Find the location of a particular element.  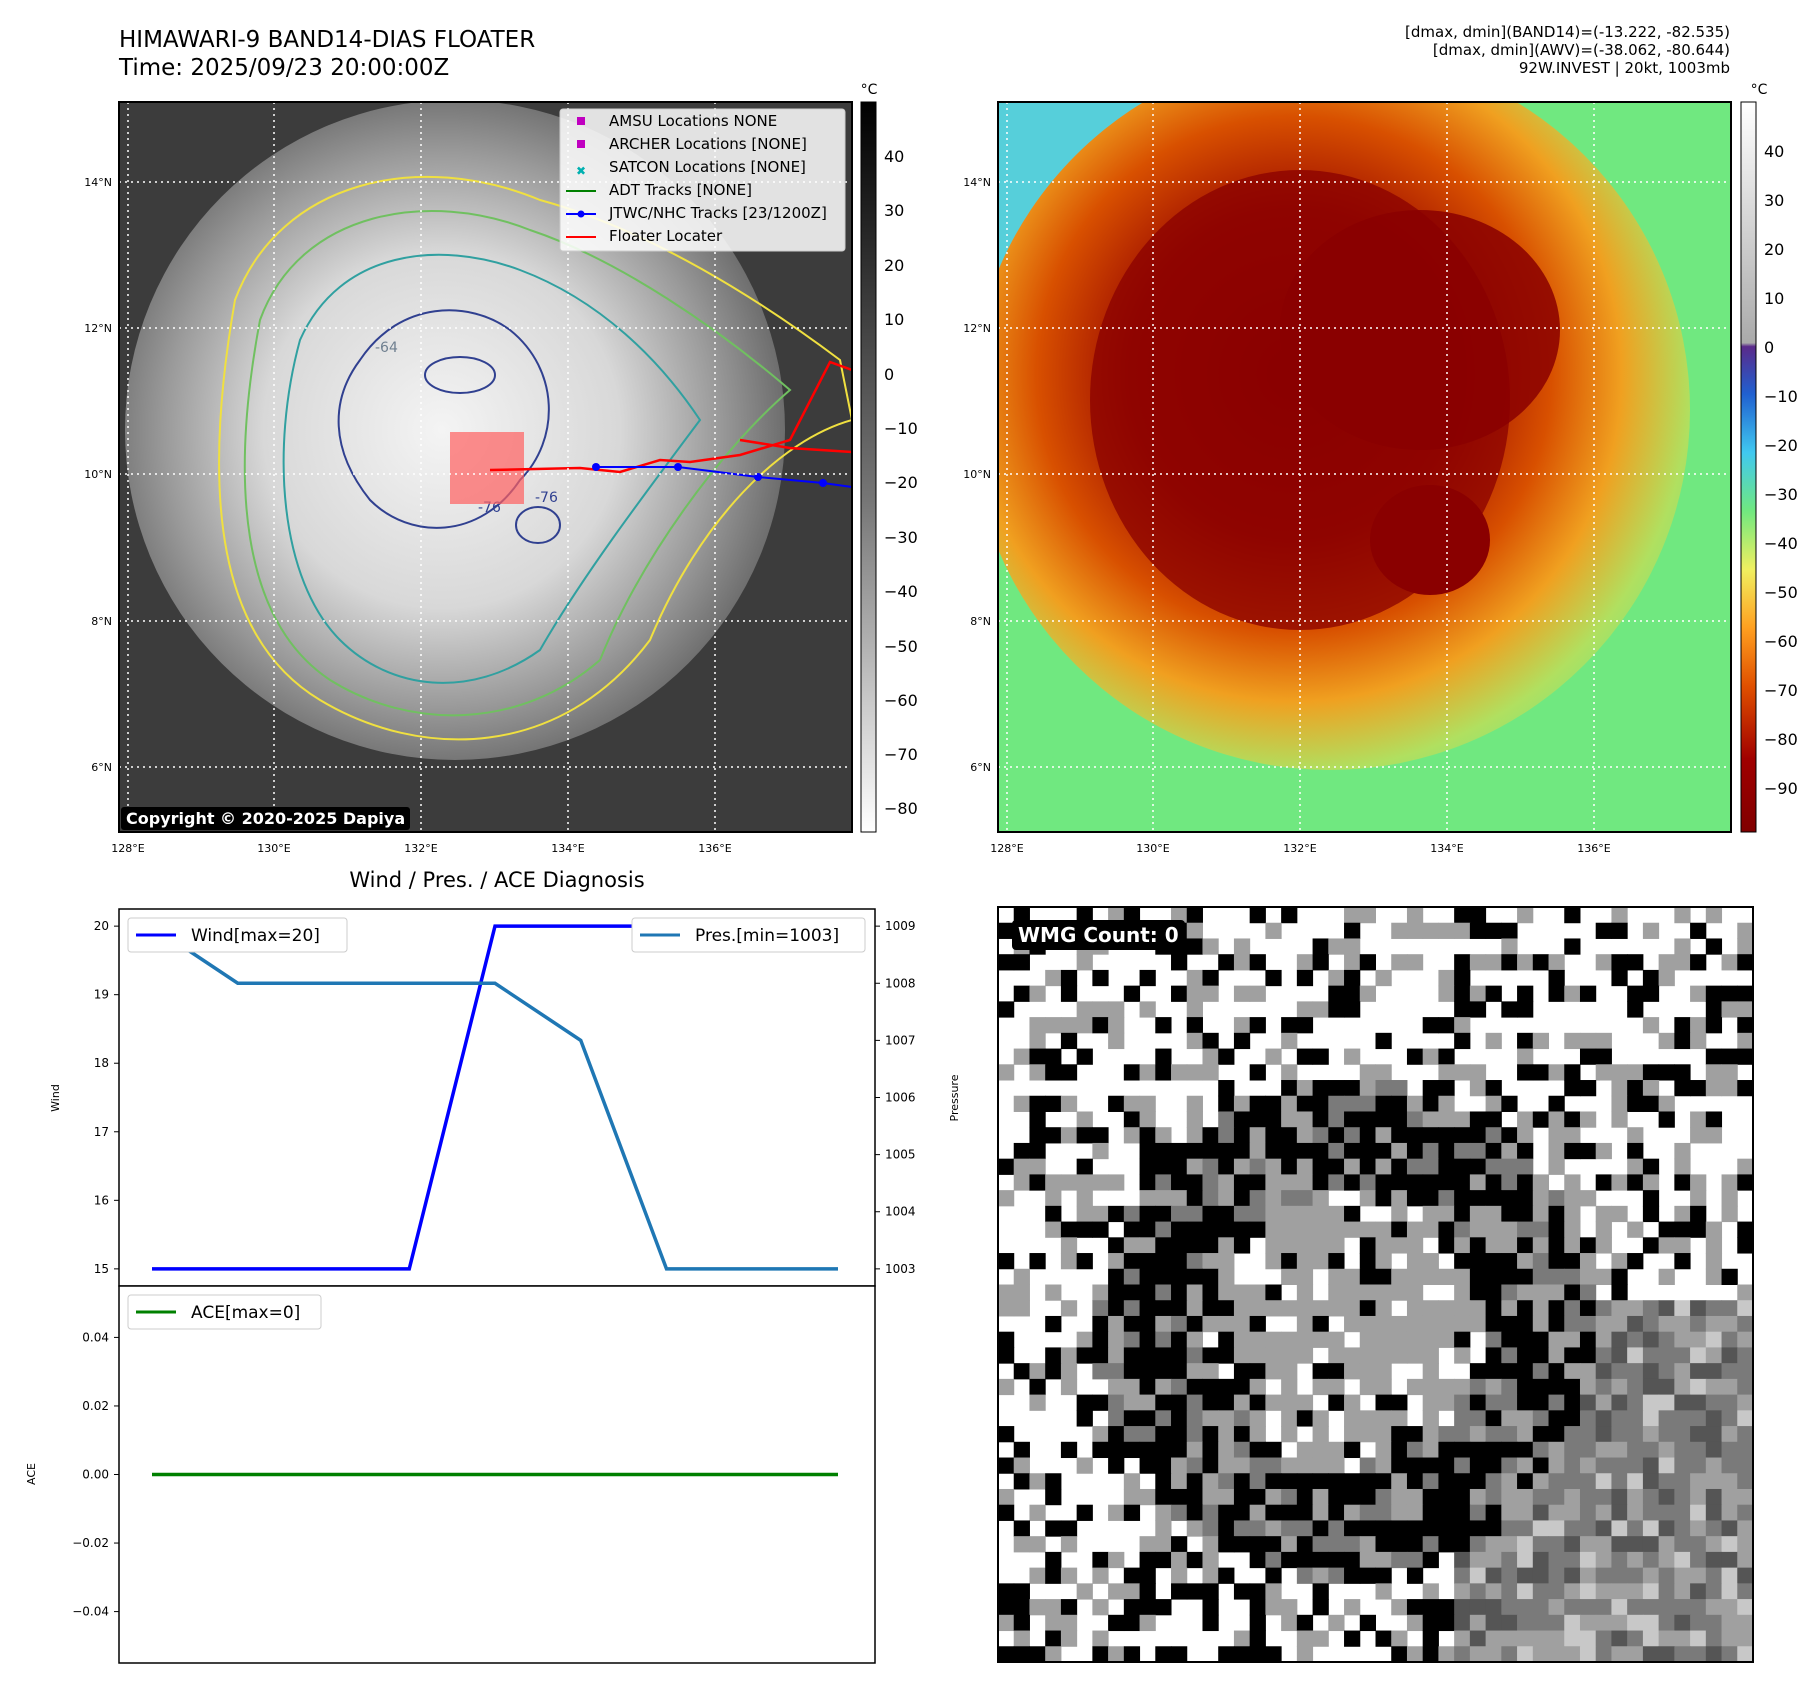

colorbar-tick: −50 is located at coordinates (901, 646).